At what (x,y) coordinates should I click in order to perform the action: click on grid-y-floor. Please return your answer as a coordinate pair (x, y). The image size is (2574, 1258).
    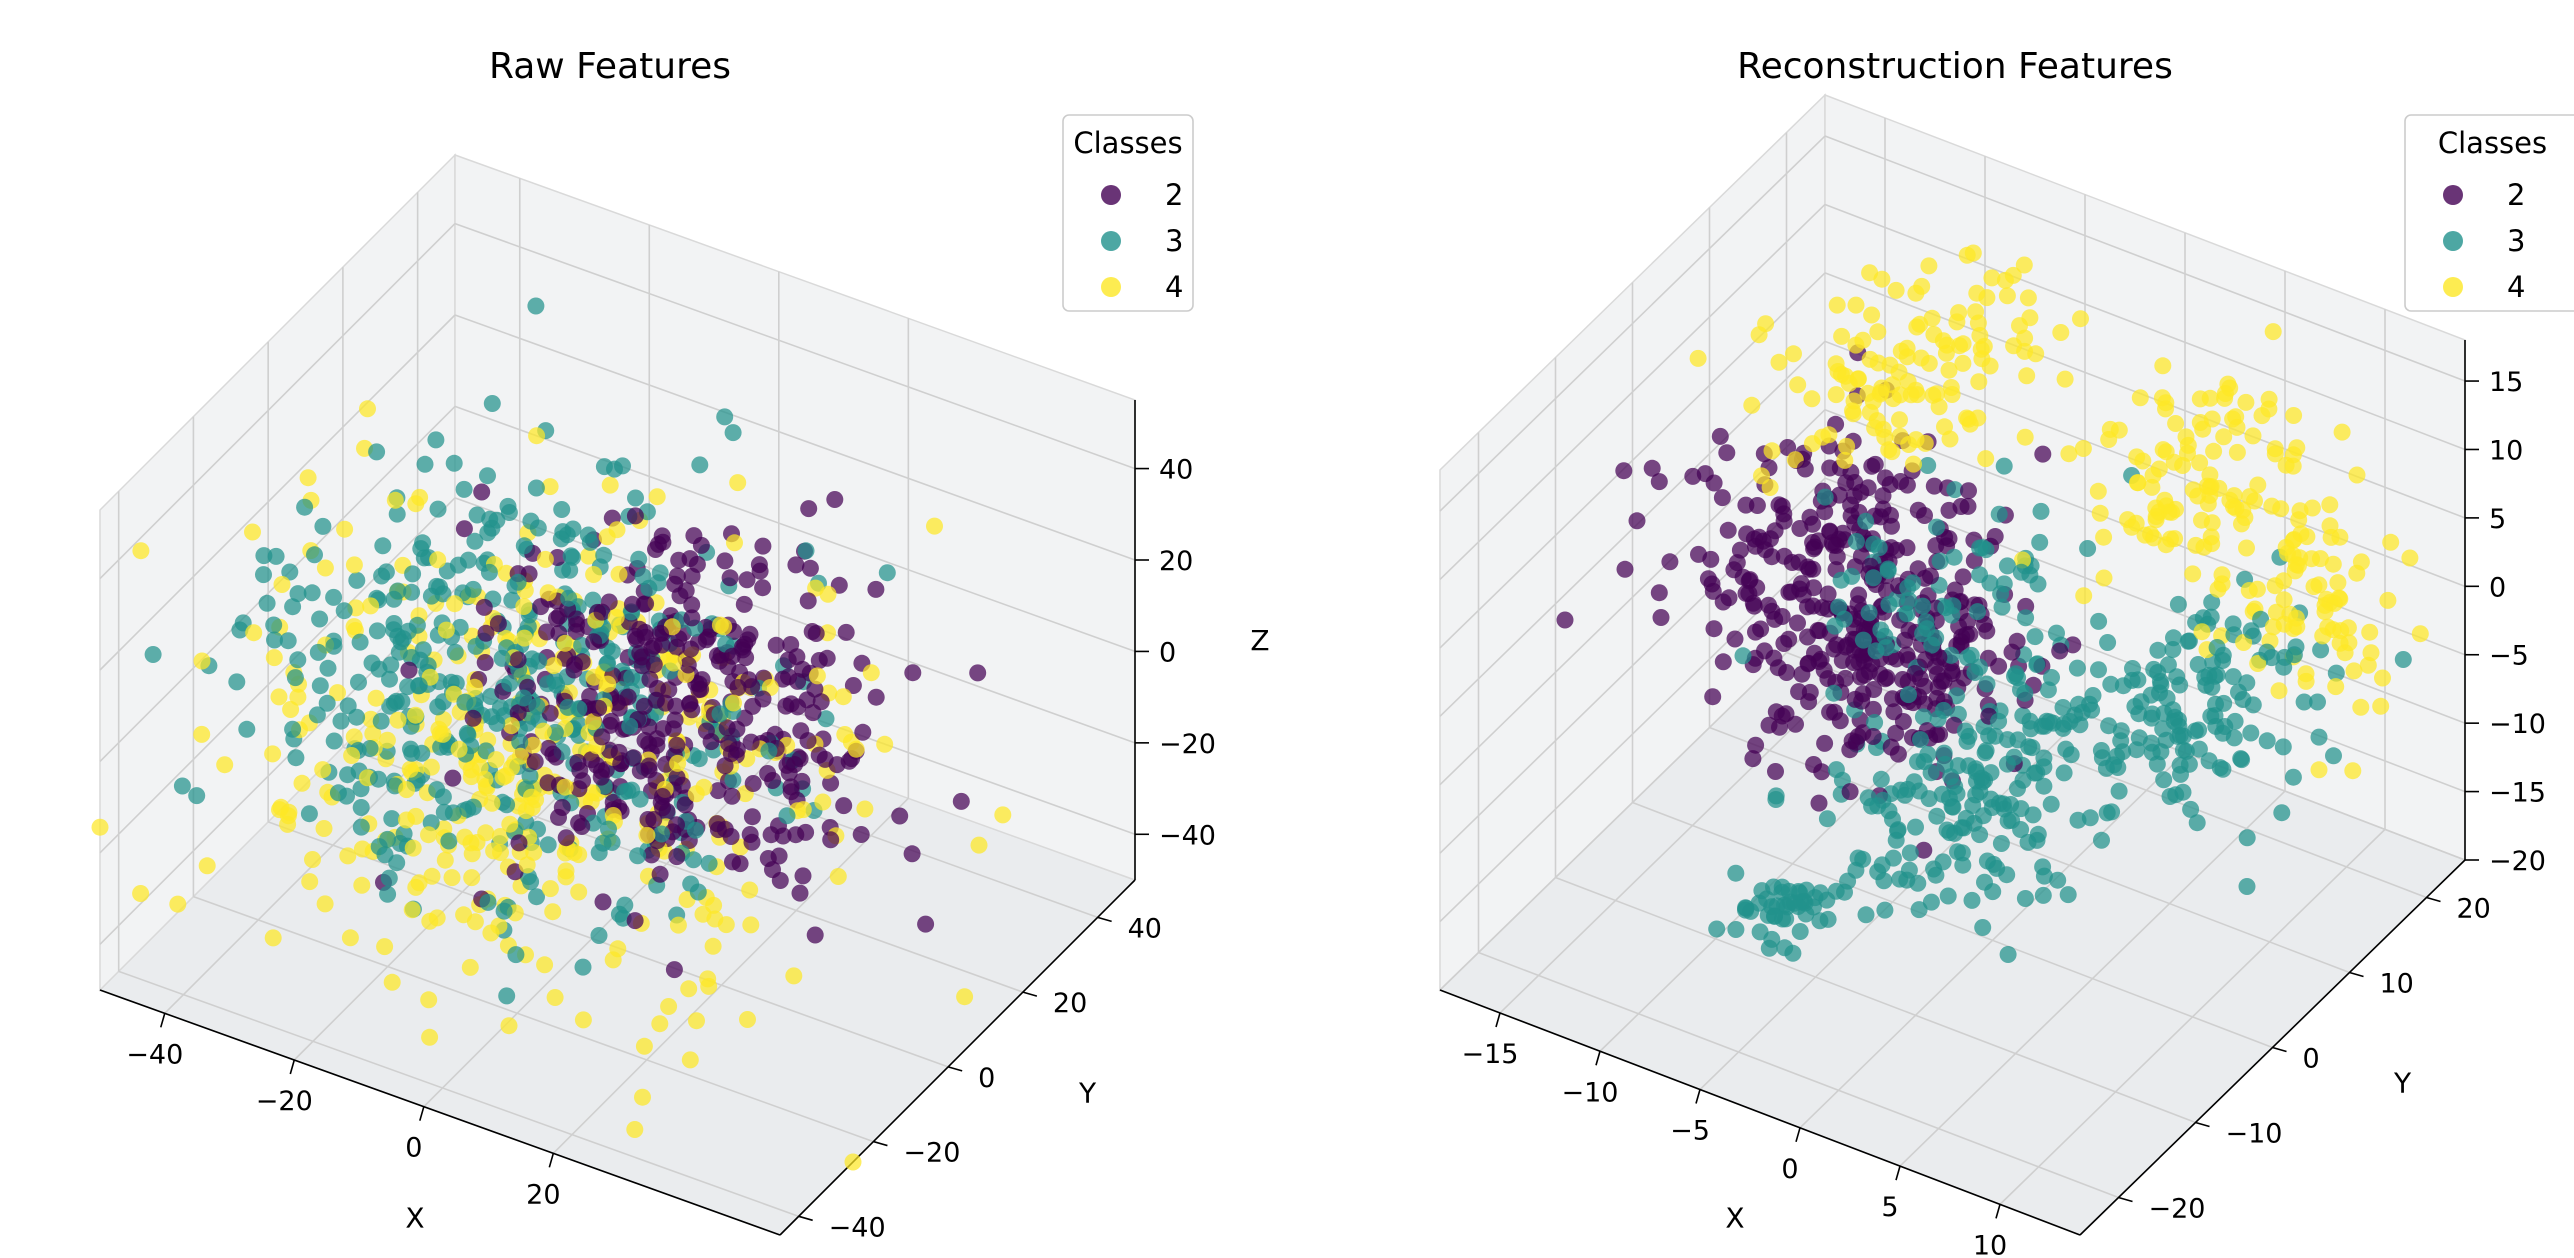
    Looking at the image, I should click on (1798, 1075).